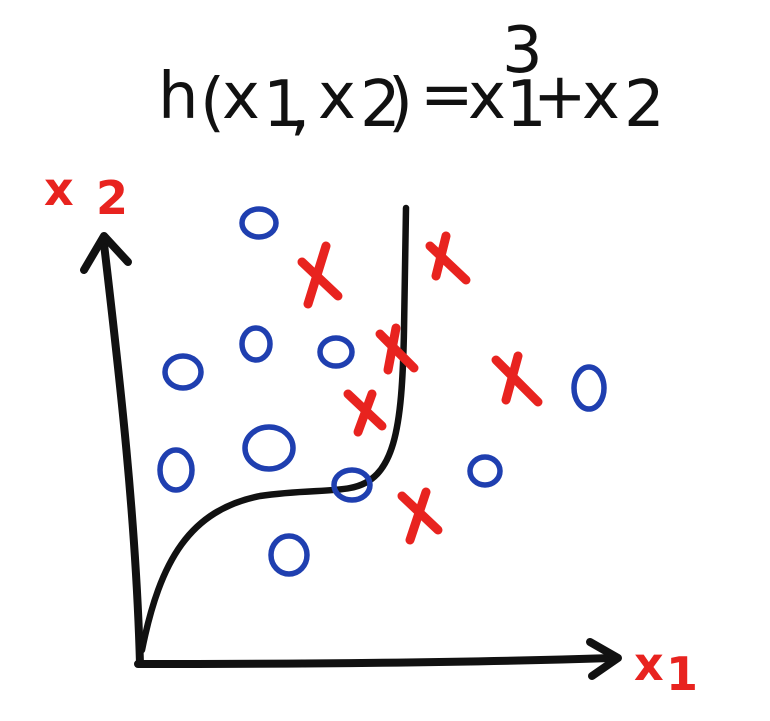  I want to click on y-axis-arrowhead, so click(106, 253).